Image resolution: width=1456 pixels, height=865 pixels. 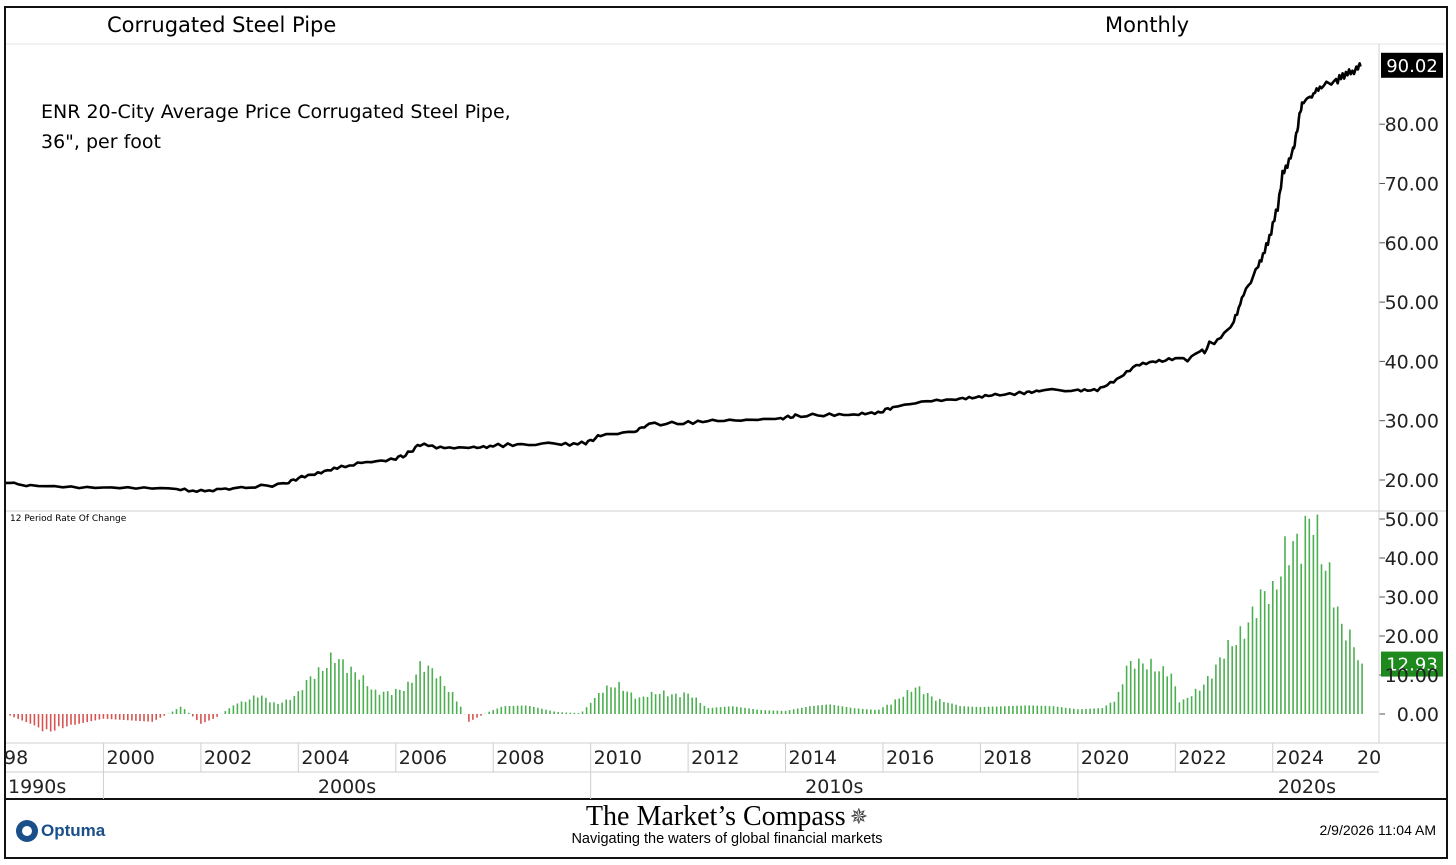 I want to click on price-y-tick-label: 40.00, so click(x=1412, y=362).